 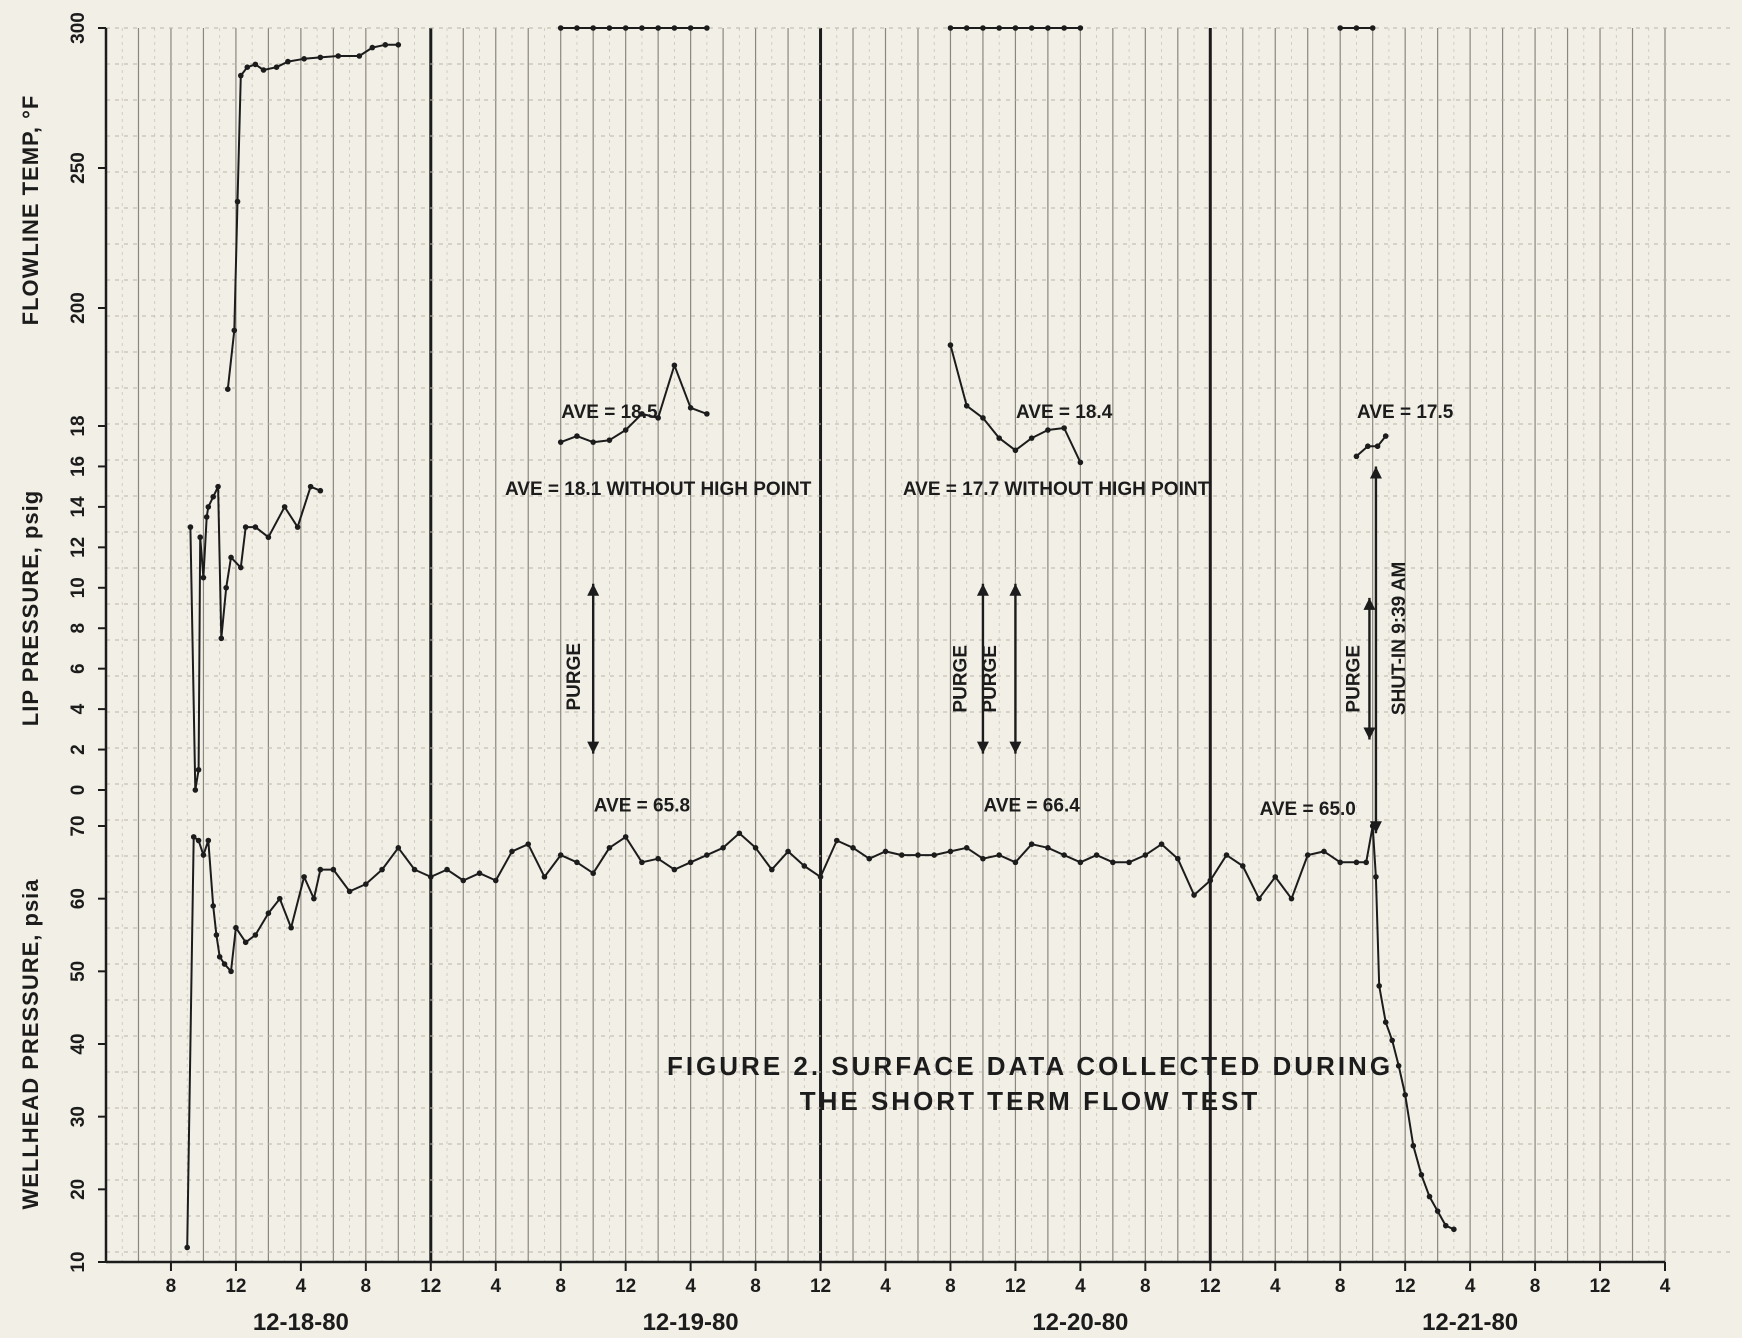 I want to click on date-label: 12-20-80, so click(x=1080, y=1322).